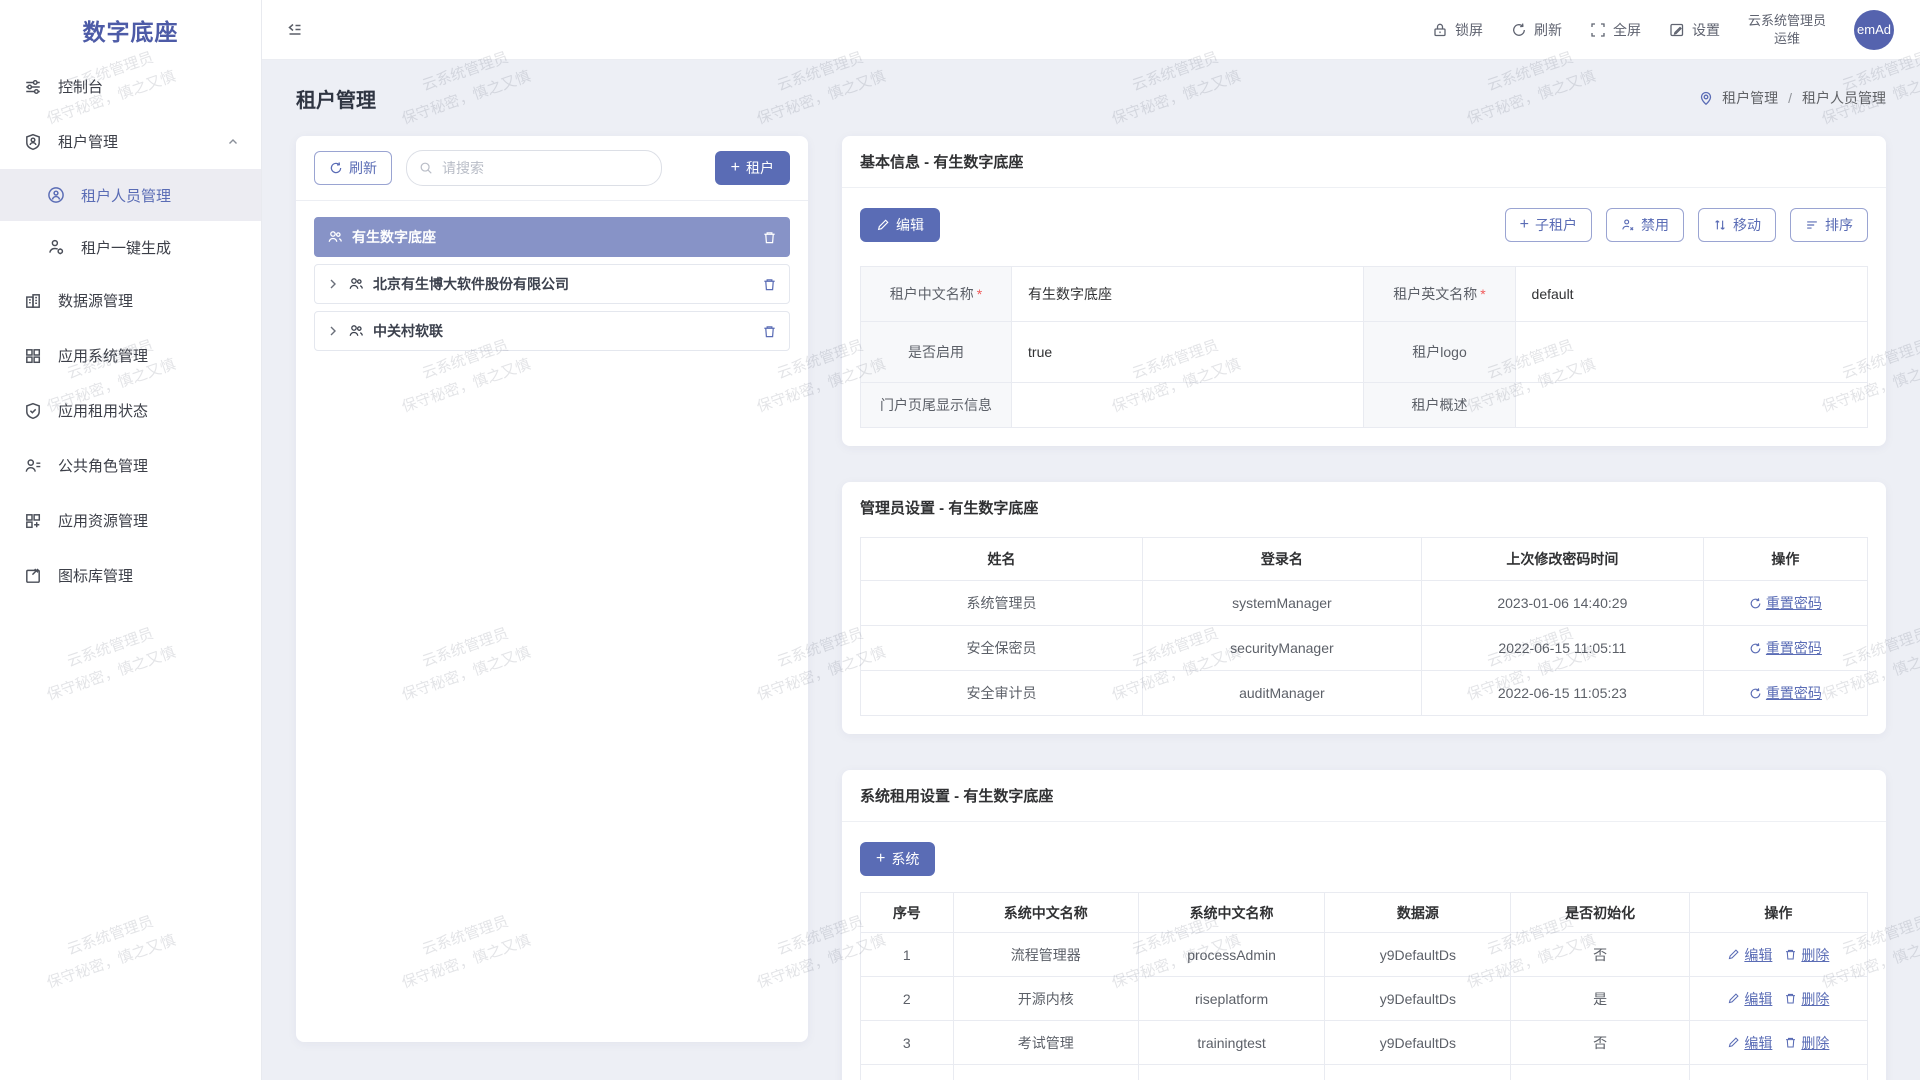 The height and width of the screenshot is (1080, 1920). What do you see at coordinates (336, 100) in the screenshot?
I see `page-title: 租户管理` at bounding box center [336, 100].